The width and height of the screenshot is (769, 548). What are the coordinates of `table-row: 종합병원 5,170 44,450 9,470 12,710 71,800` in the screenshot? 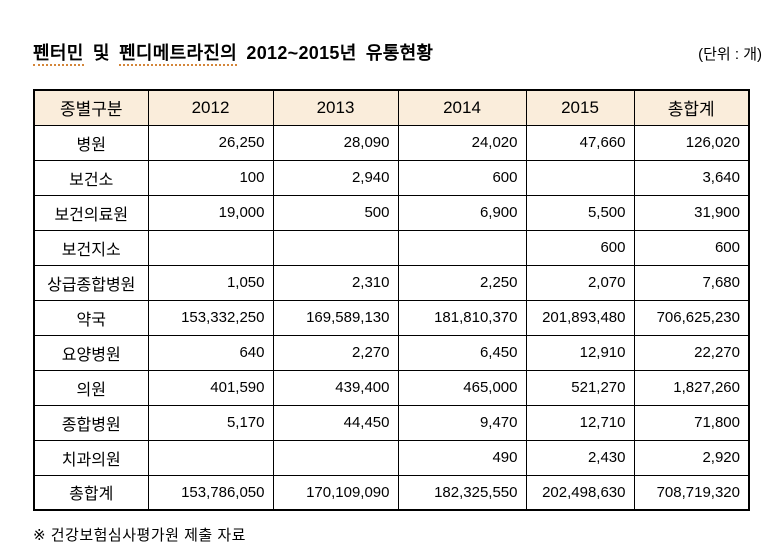 It's located at (391, 422).